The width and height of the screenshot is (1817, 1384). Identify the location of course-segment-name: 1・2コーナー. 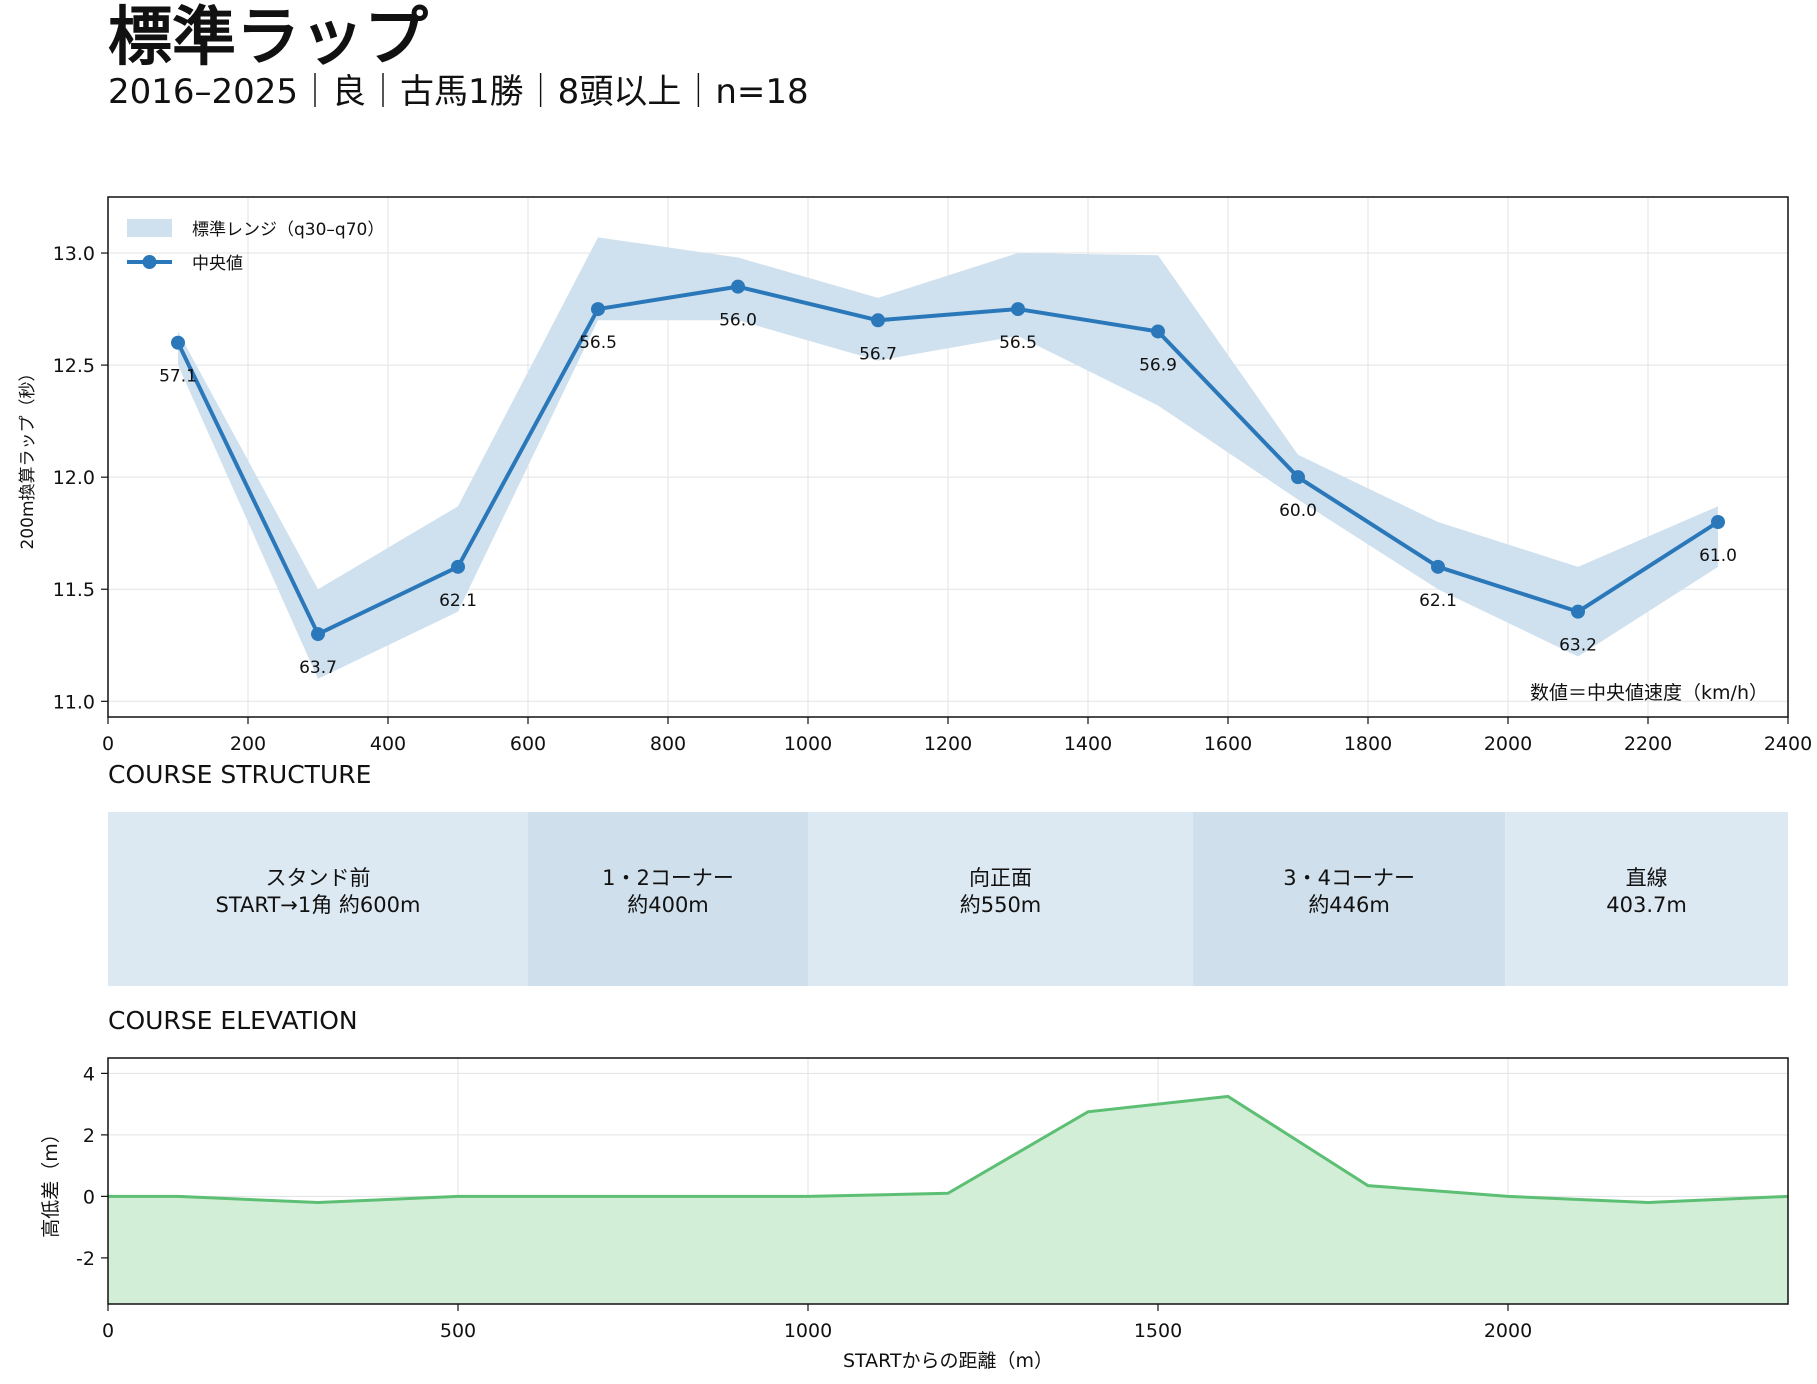
(668, 878).